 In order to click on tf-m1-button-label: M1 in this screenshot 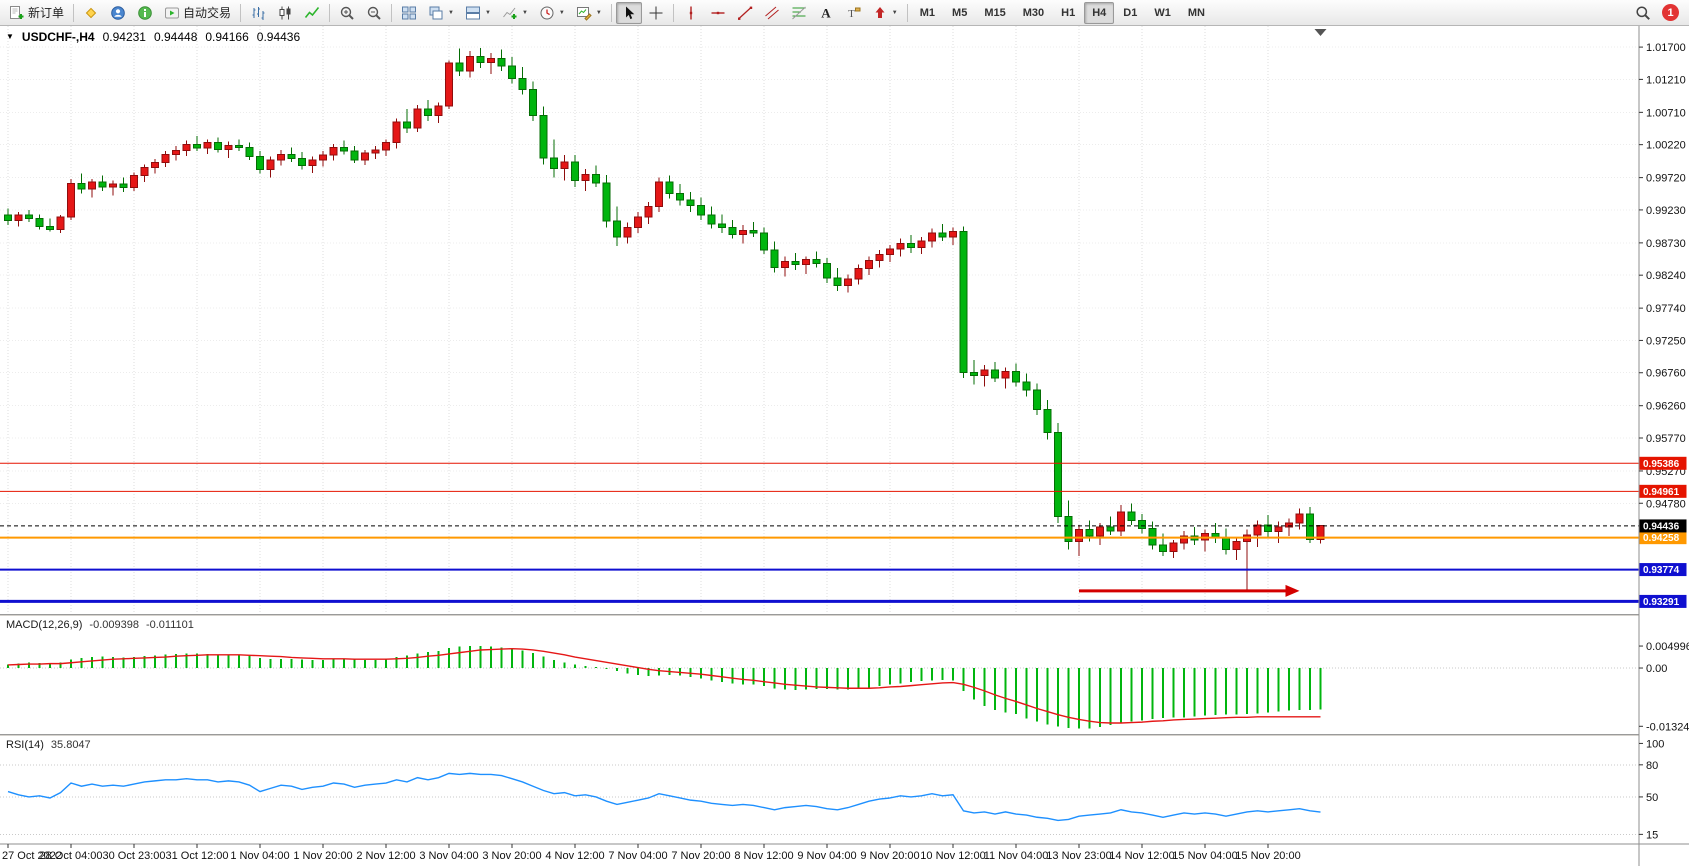, I will do `click(927, 12)`.